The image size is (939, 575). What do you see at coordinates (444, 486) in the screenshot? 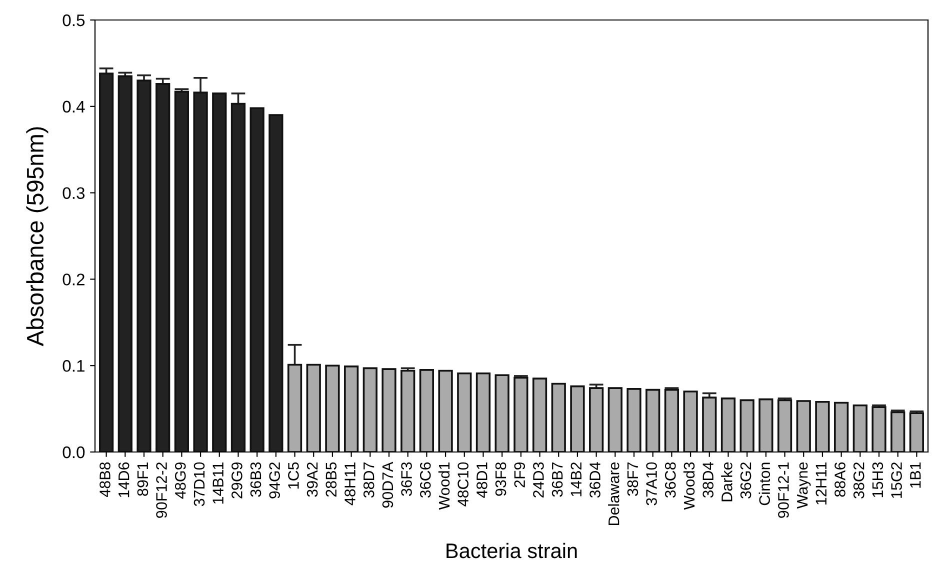
I see `x-tick-label: Wood1` at bounding box center [444, 486].